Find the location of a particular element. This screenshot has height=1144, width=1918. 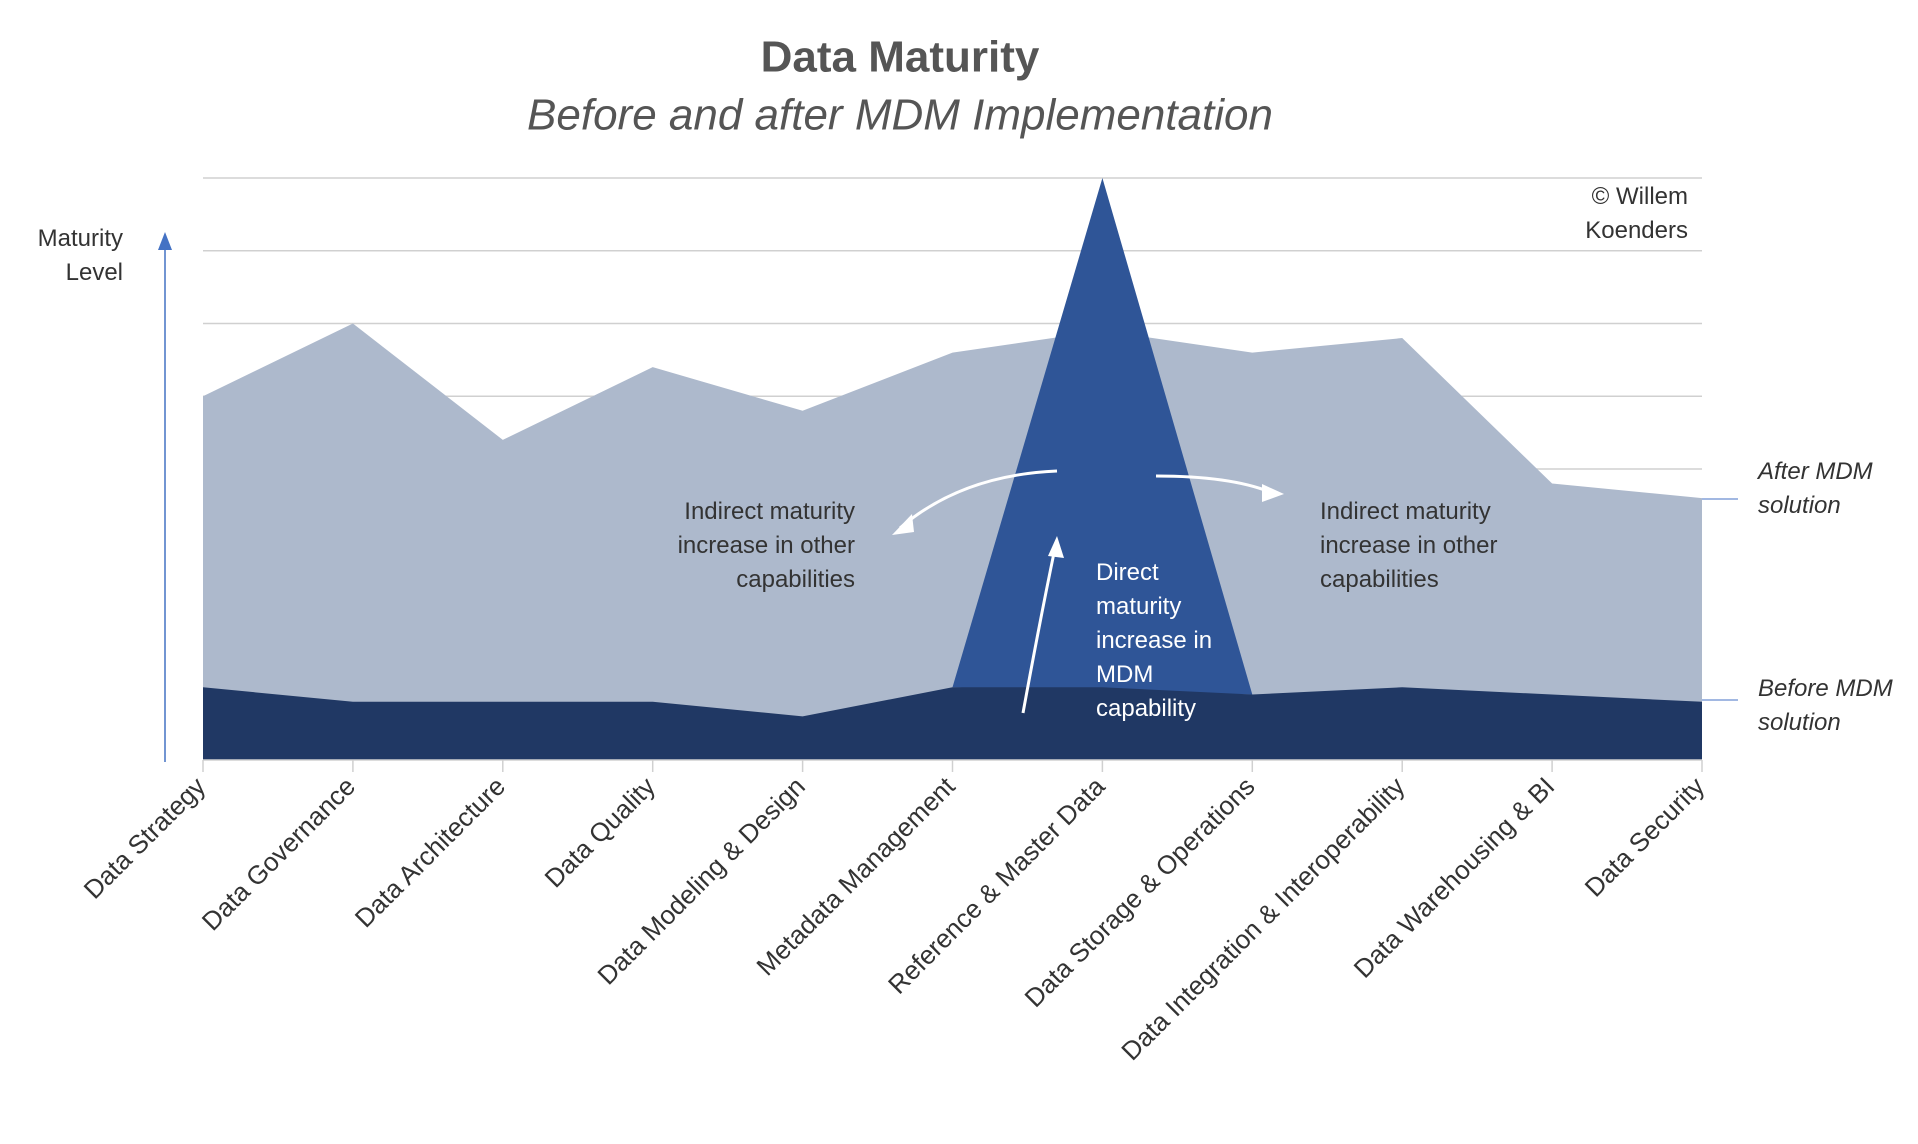

y-axis-label: Maturity Level is located at coordinates (80, 255).